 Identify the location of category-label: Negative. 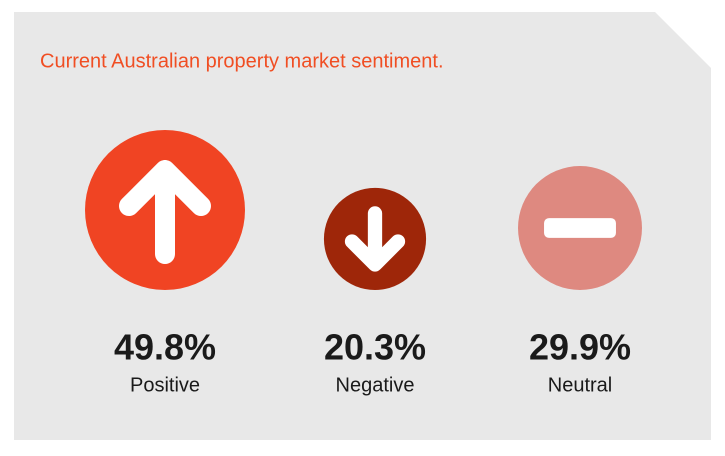
(375, 385).